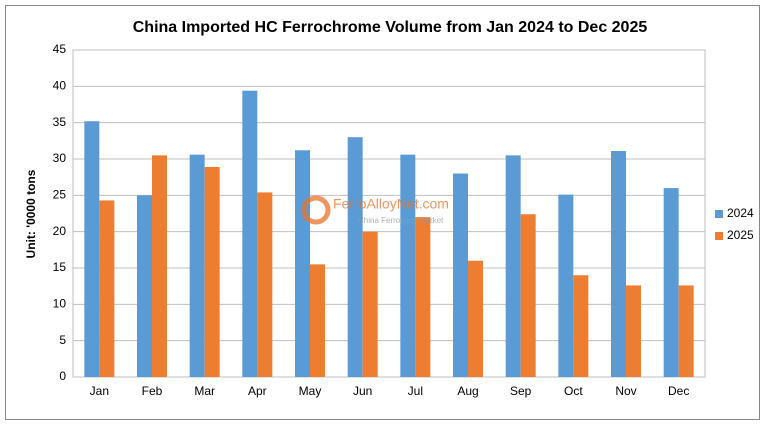  What do you see at coordinates (62, 340) in the screenshot?
I see `y-tick-label: 5` at bounding box center [62, 340].